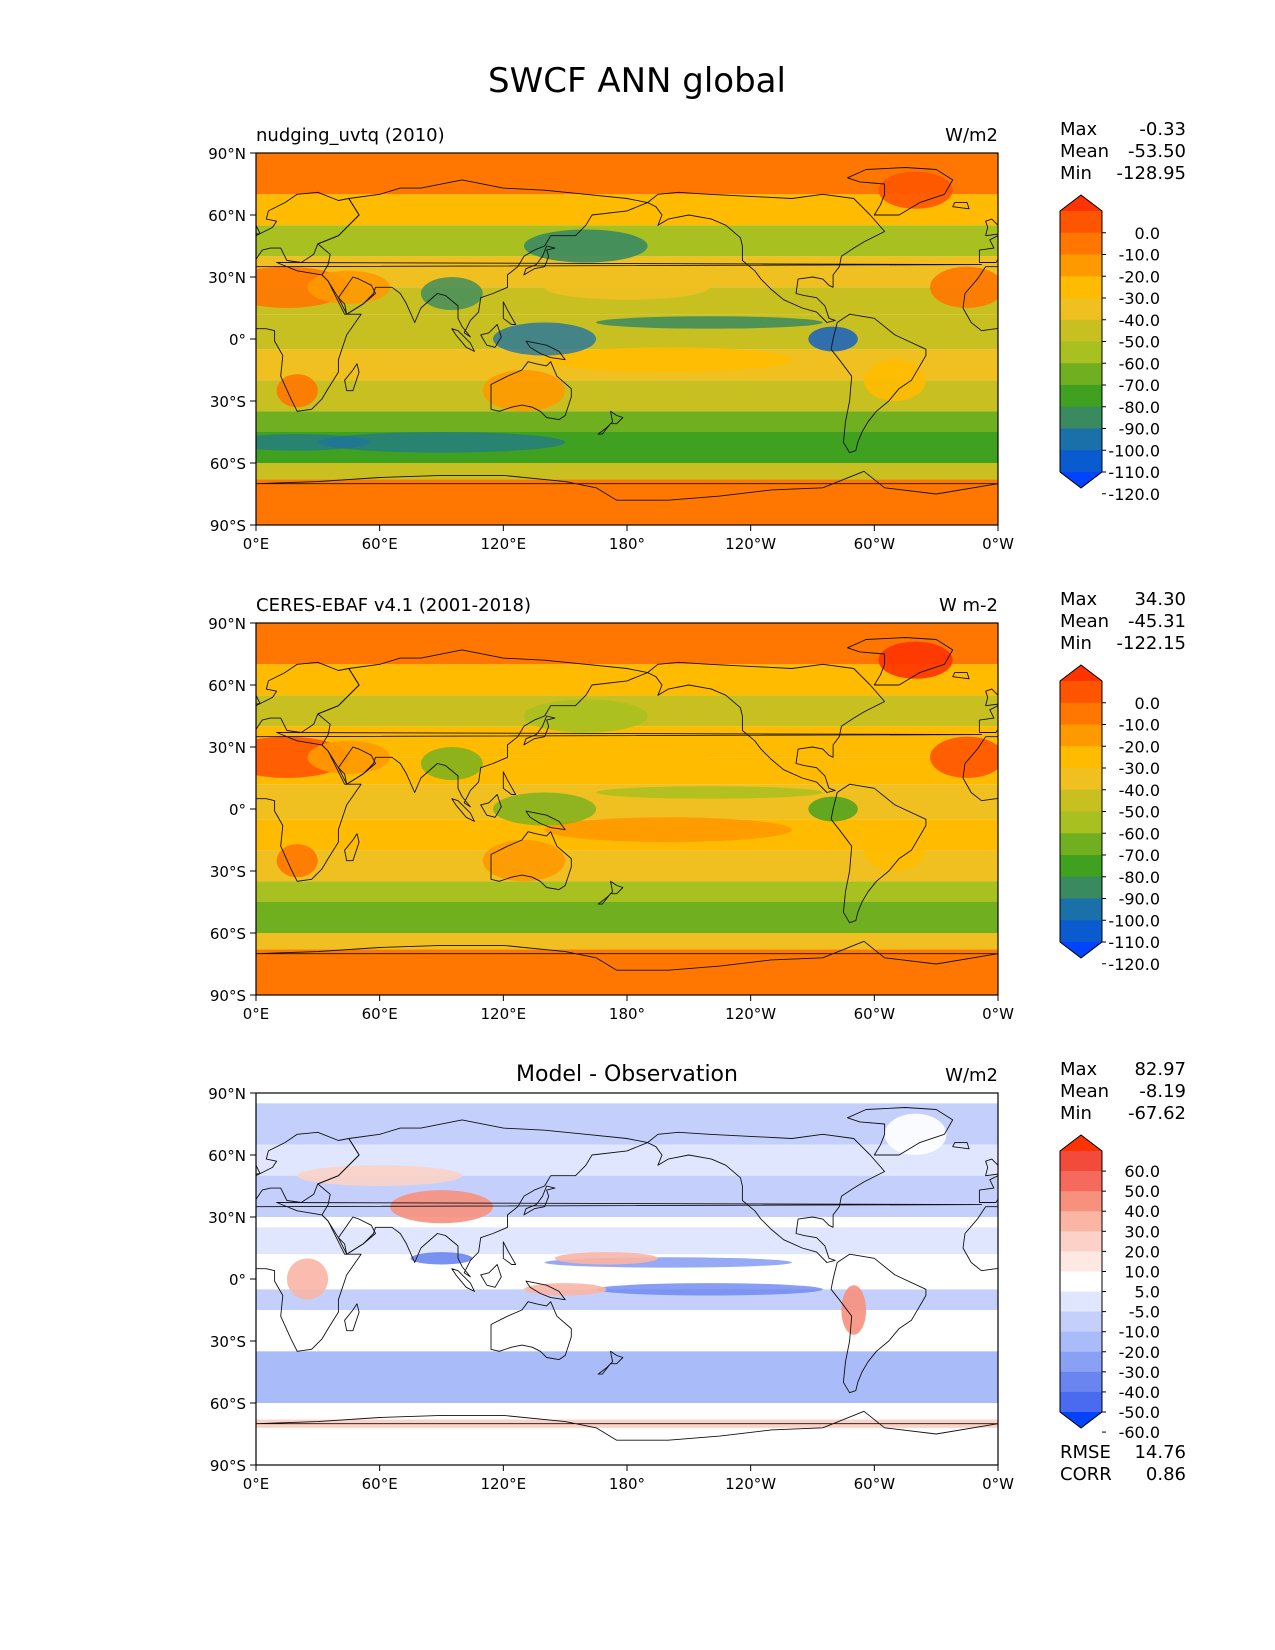  What do you see at coordinates (1139, 276) in the screenshot?
I see `colorbar-tick-label: -20.0` at bounding box center [1139, 276].